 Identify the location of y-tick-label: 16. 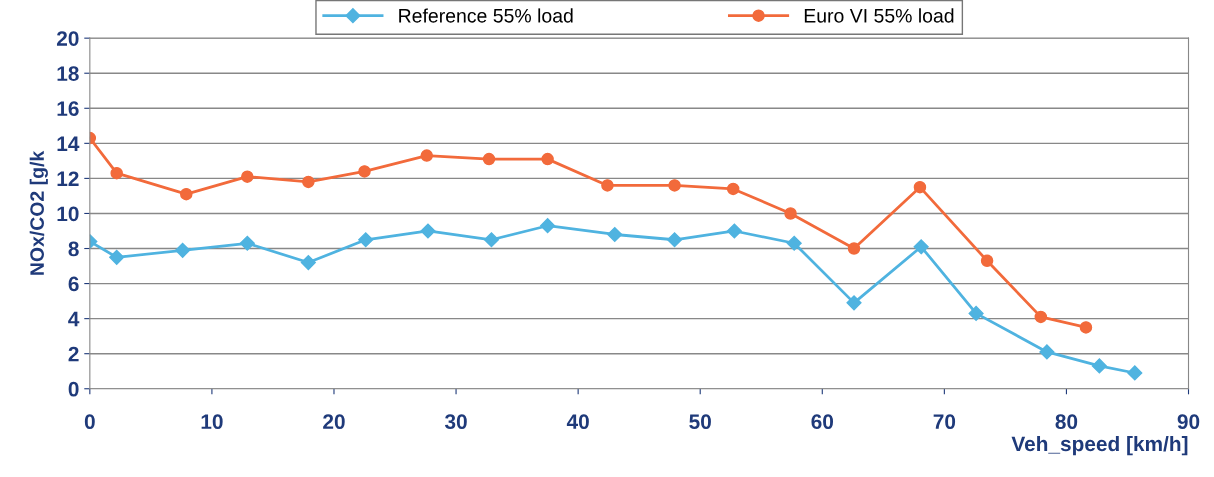
(68, 109).